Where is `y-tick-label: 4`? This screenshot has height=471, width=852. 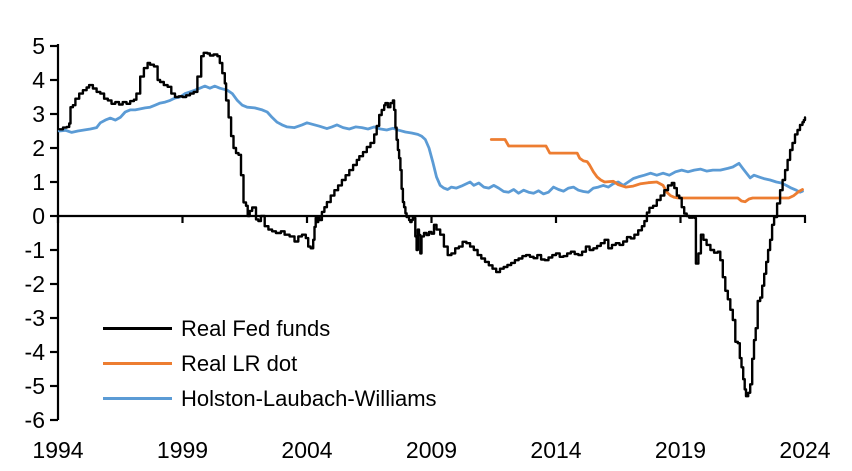
y-tick-label: 4 is located at coordinates (38, 80).